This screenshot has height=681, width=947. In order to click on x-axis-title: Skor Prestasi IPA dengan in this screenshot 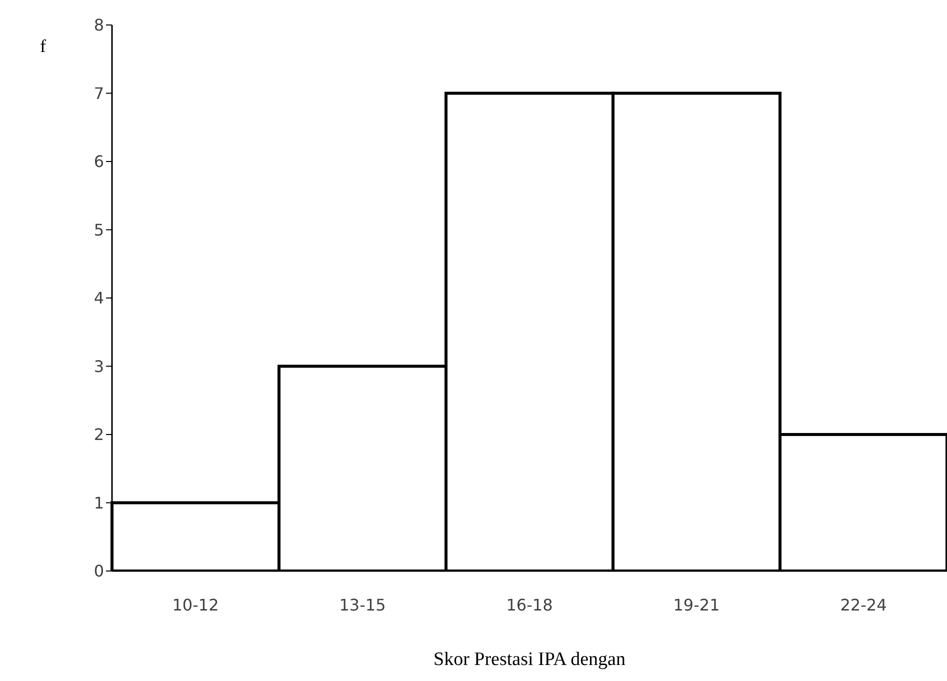, I will do `click(530, 659)`.